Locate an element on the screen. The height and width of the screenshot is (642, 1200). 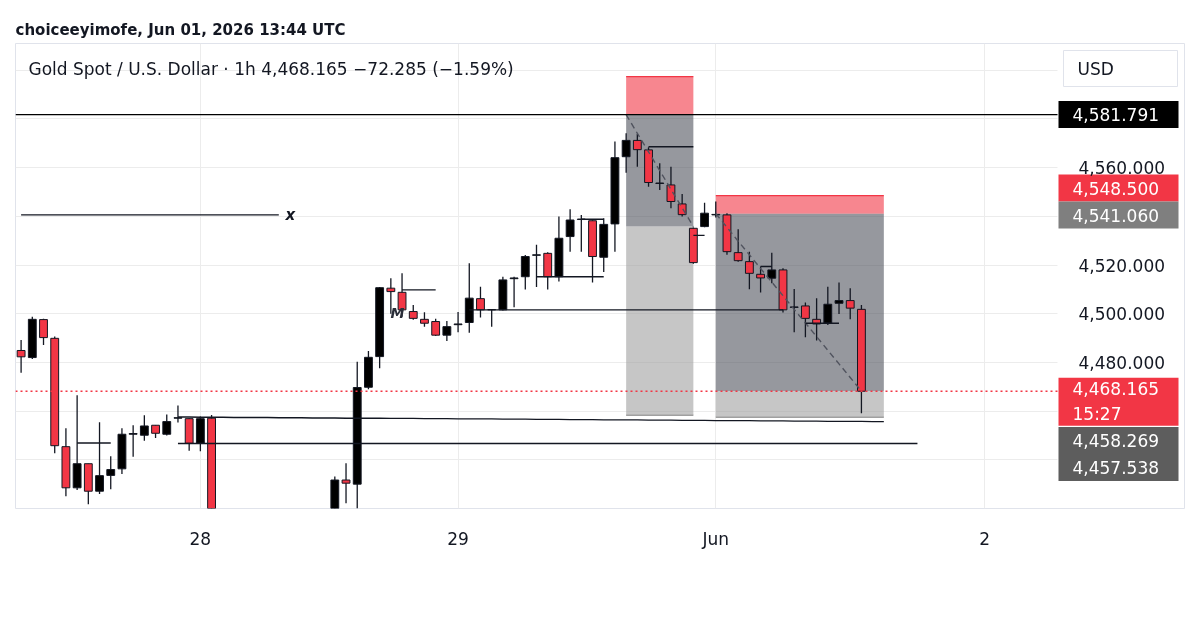
x-tick-label: 2 is located at coordinates (985, 538).